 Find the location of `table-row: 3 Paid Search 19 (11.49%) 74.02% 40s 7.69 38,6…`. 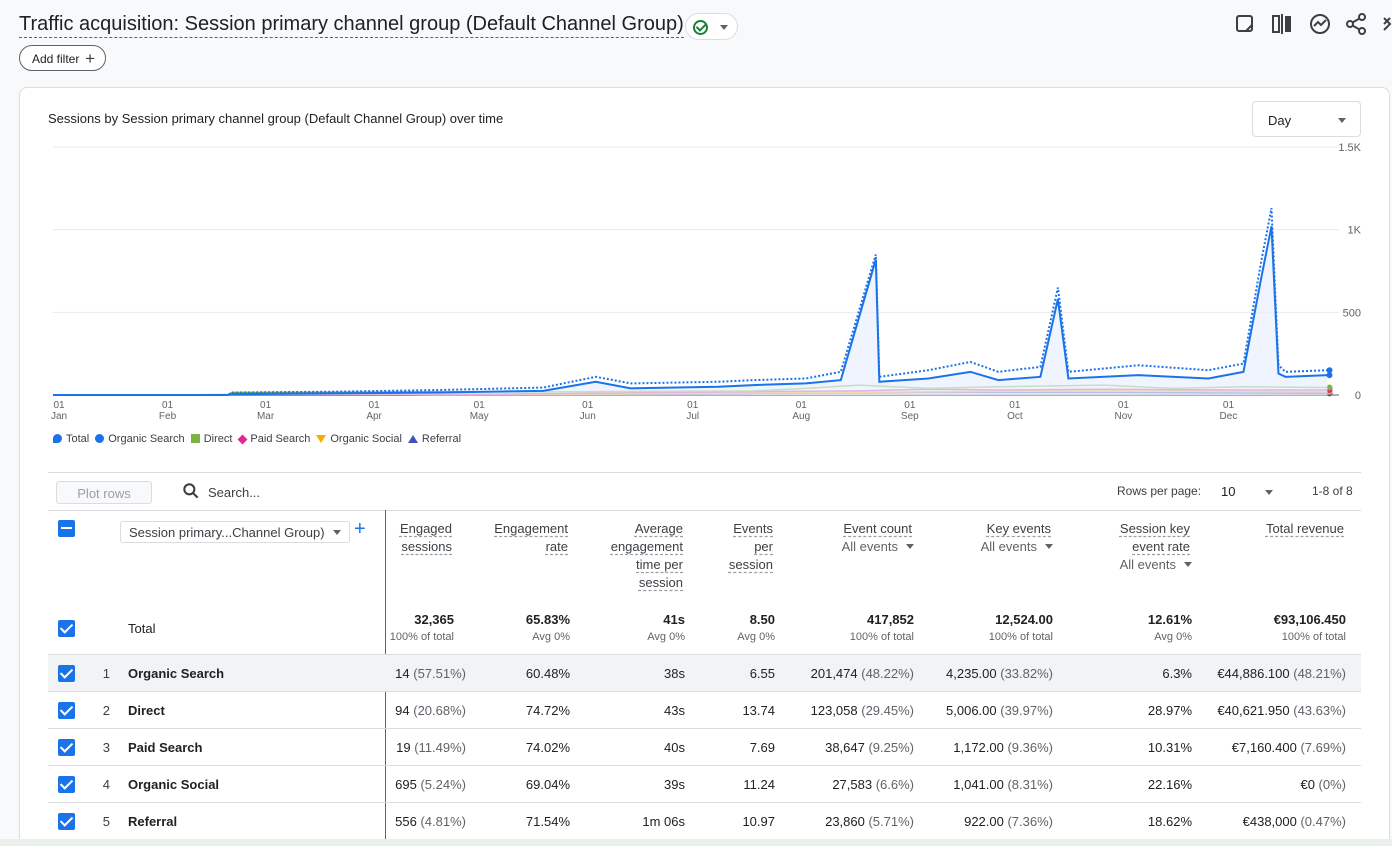

table-row: 3 Paid Search 19 (11.49%) 74.02% 40s 7.69 38,6… is located at coordinates (704, 746).